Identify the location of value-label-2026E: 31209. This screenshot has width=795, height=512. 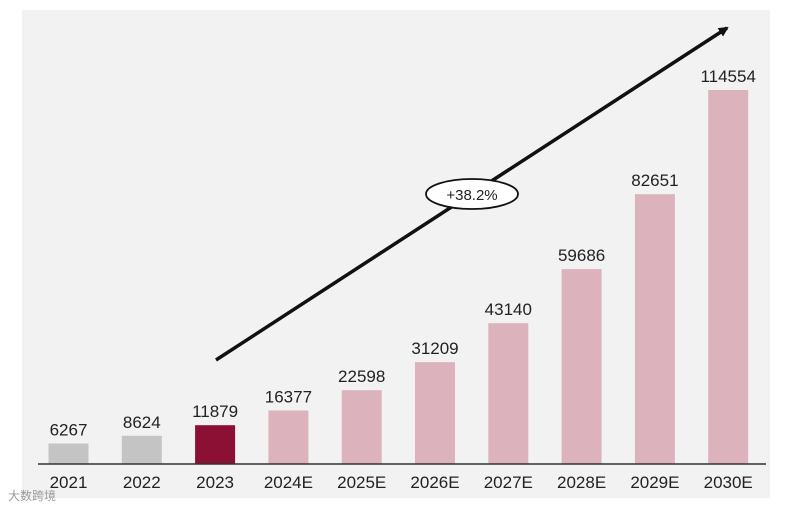
(434, 348).